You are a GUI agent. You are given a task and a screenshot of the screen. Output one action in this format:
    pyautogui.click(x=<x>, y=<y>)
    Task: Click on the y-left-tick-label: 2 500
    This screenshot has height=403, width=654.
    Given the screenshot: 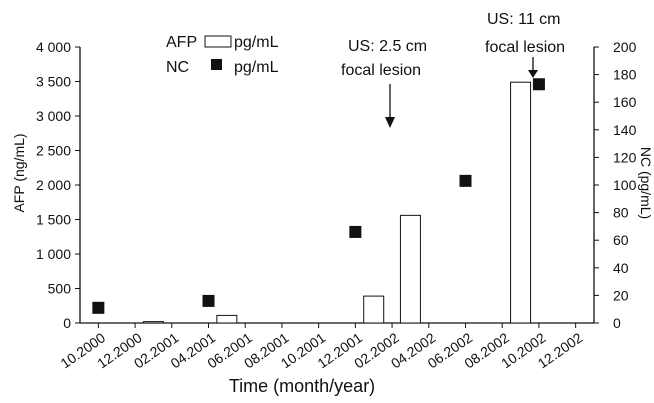 What is the action you would take?
    pyautogui.click(x=53, y=151)
    